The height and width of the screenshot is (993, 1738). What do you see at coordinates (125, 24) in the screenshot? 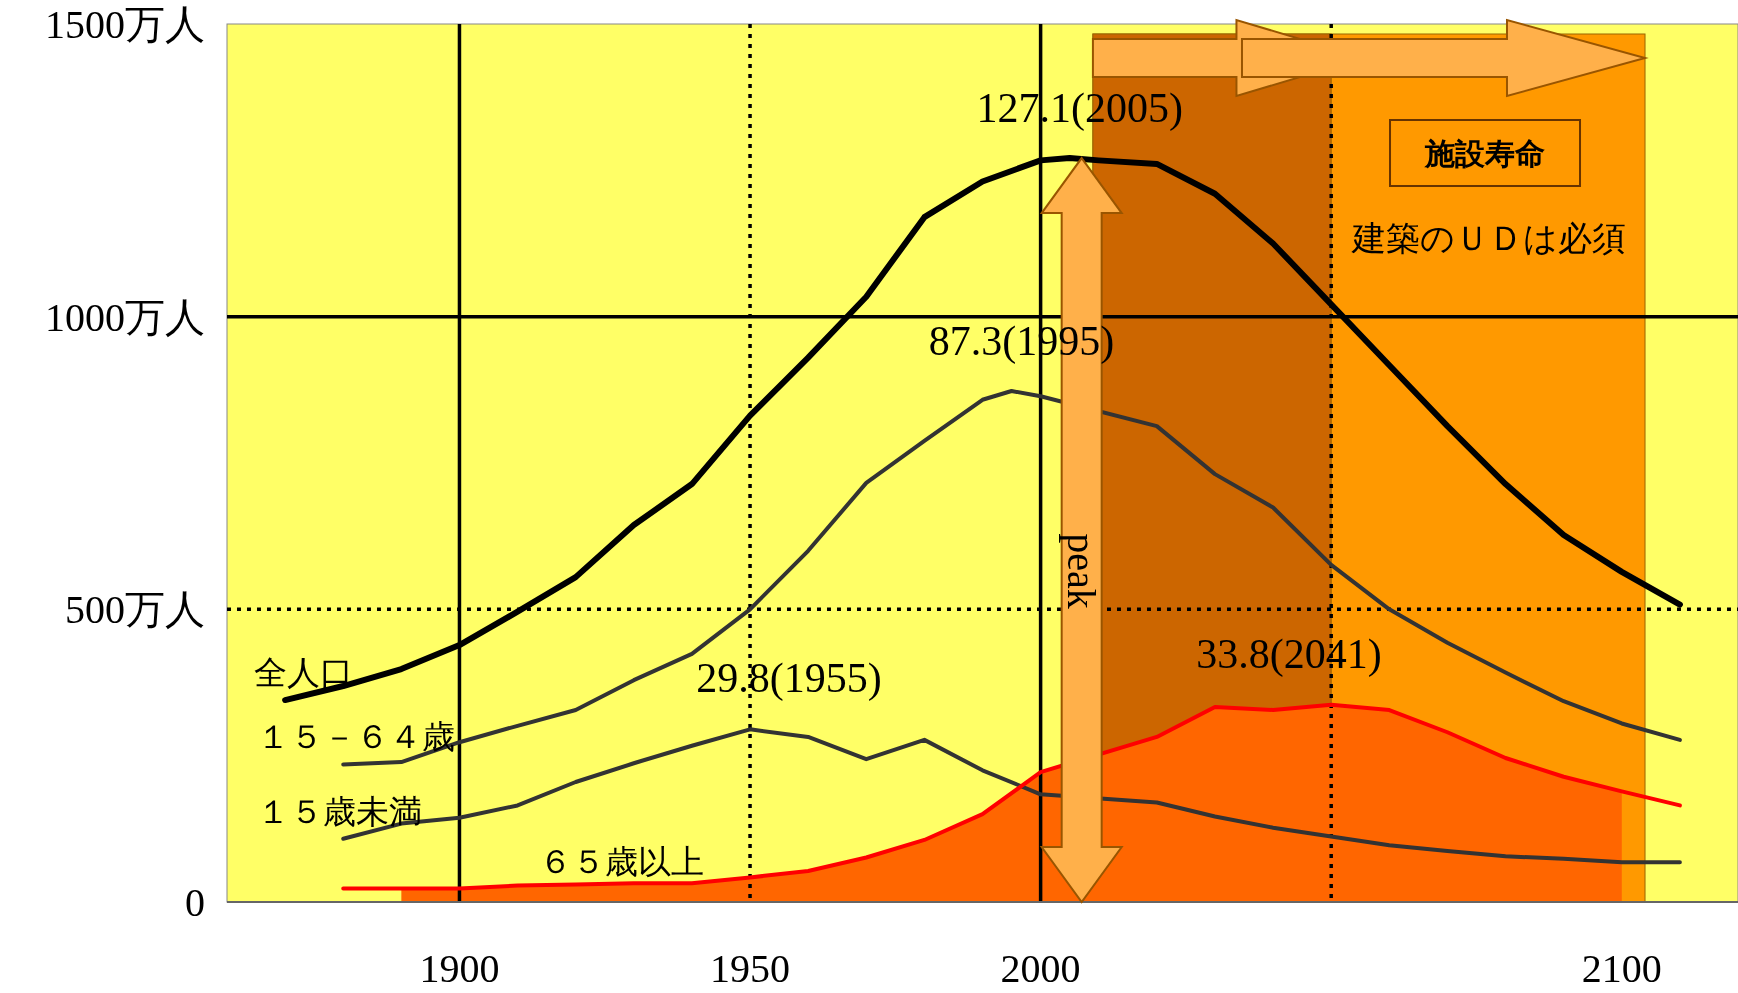
I see `y-tick-label: 1500万人` at bounding box center [125, 24].